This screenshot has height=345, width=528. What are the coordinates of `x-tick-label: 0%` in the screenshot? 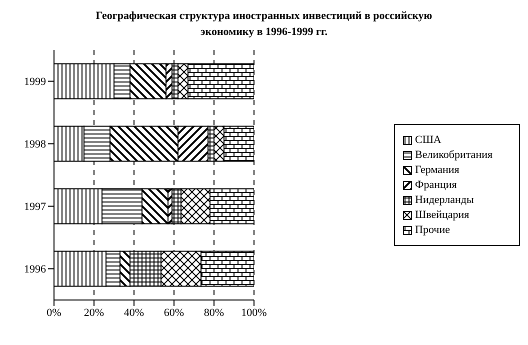 It's located at (54, 312).